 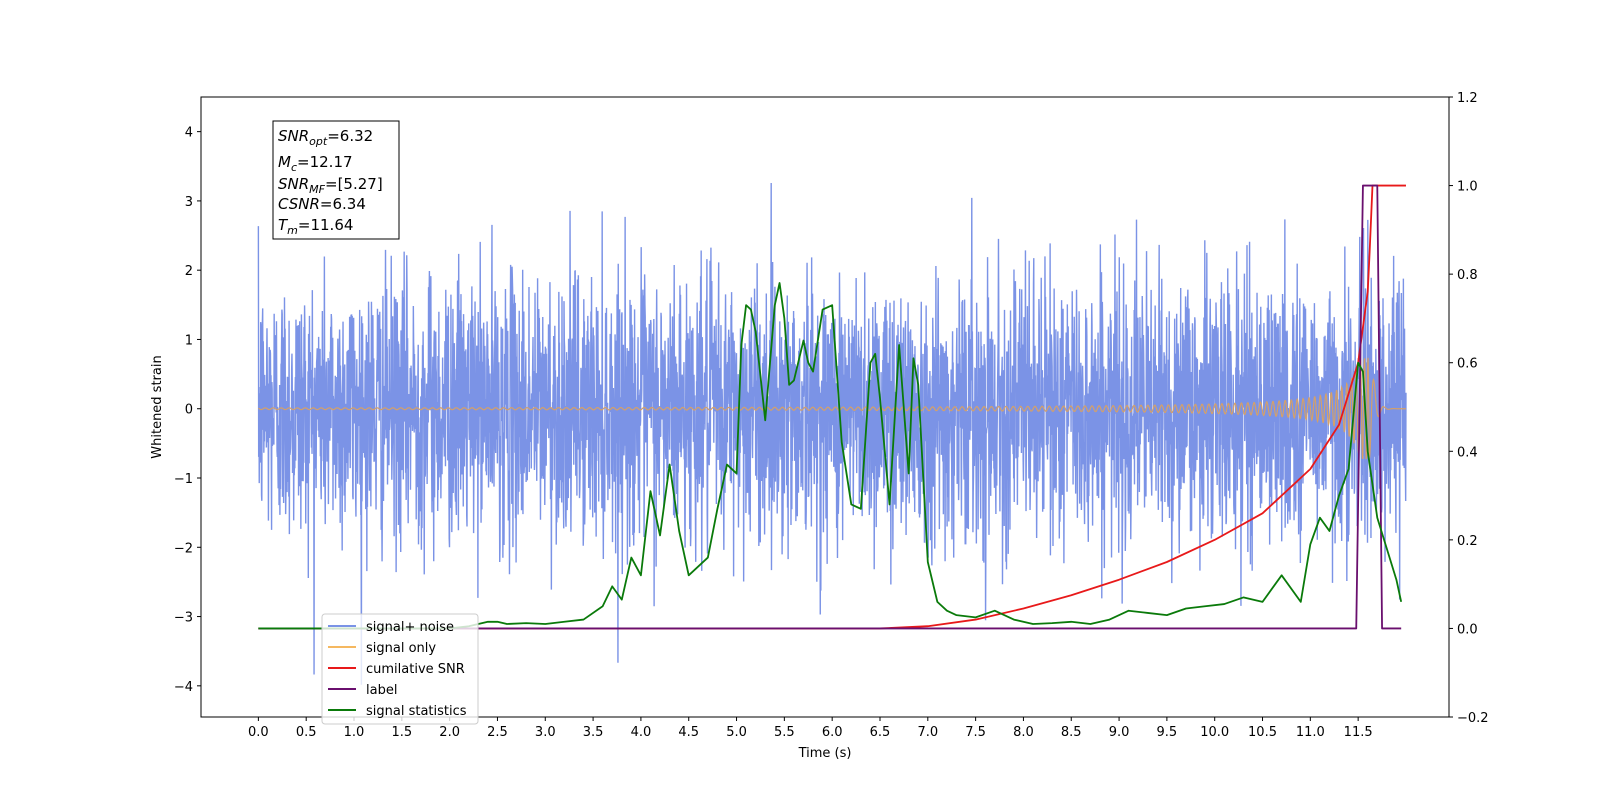 What do you see at coordinates (449, 732) in the screenshot?
I see `x-tick-label: 2.0` at bounding box center [449, 732].